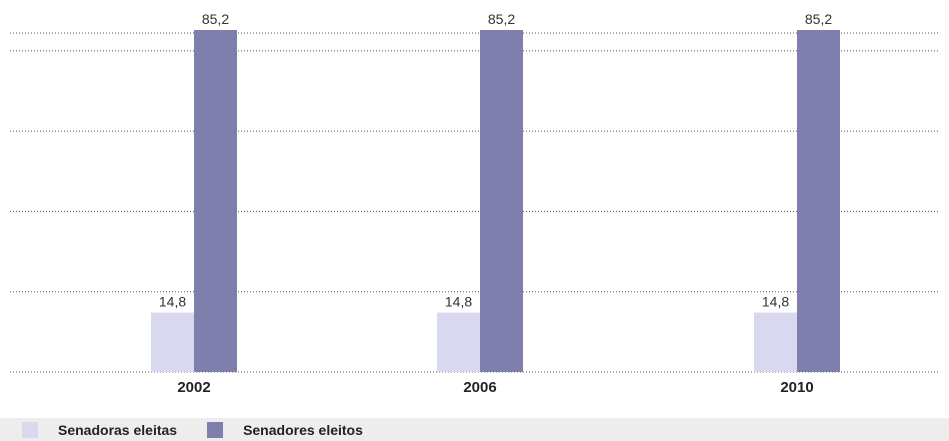 The height and width of the screenshot is (441, 949). I want to click on legend-item-senadoras: Senadoras eleitas, so click(100, 429).